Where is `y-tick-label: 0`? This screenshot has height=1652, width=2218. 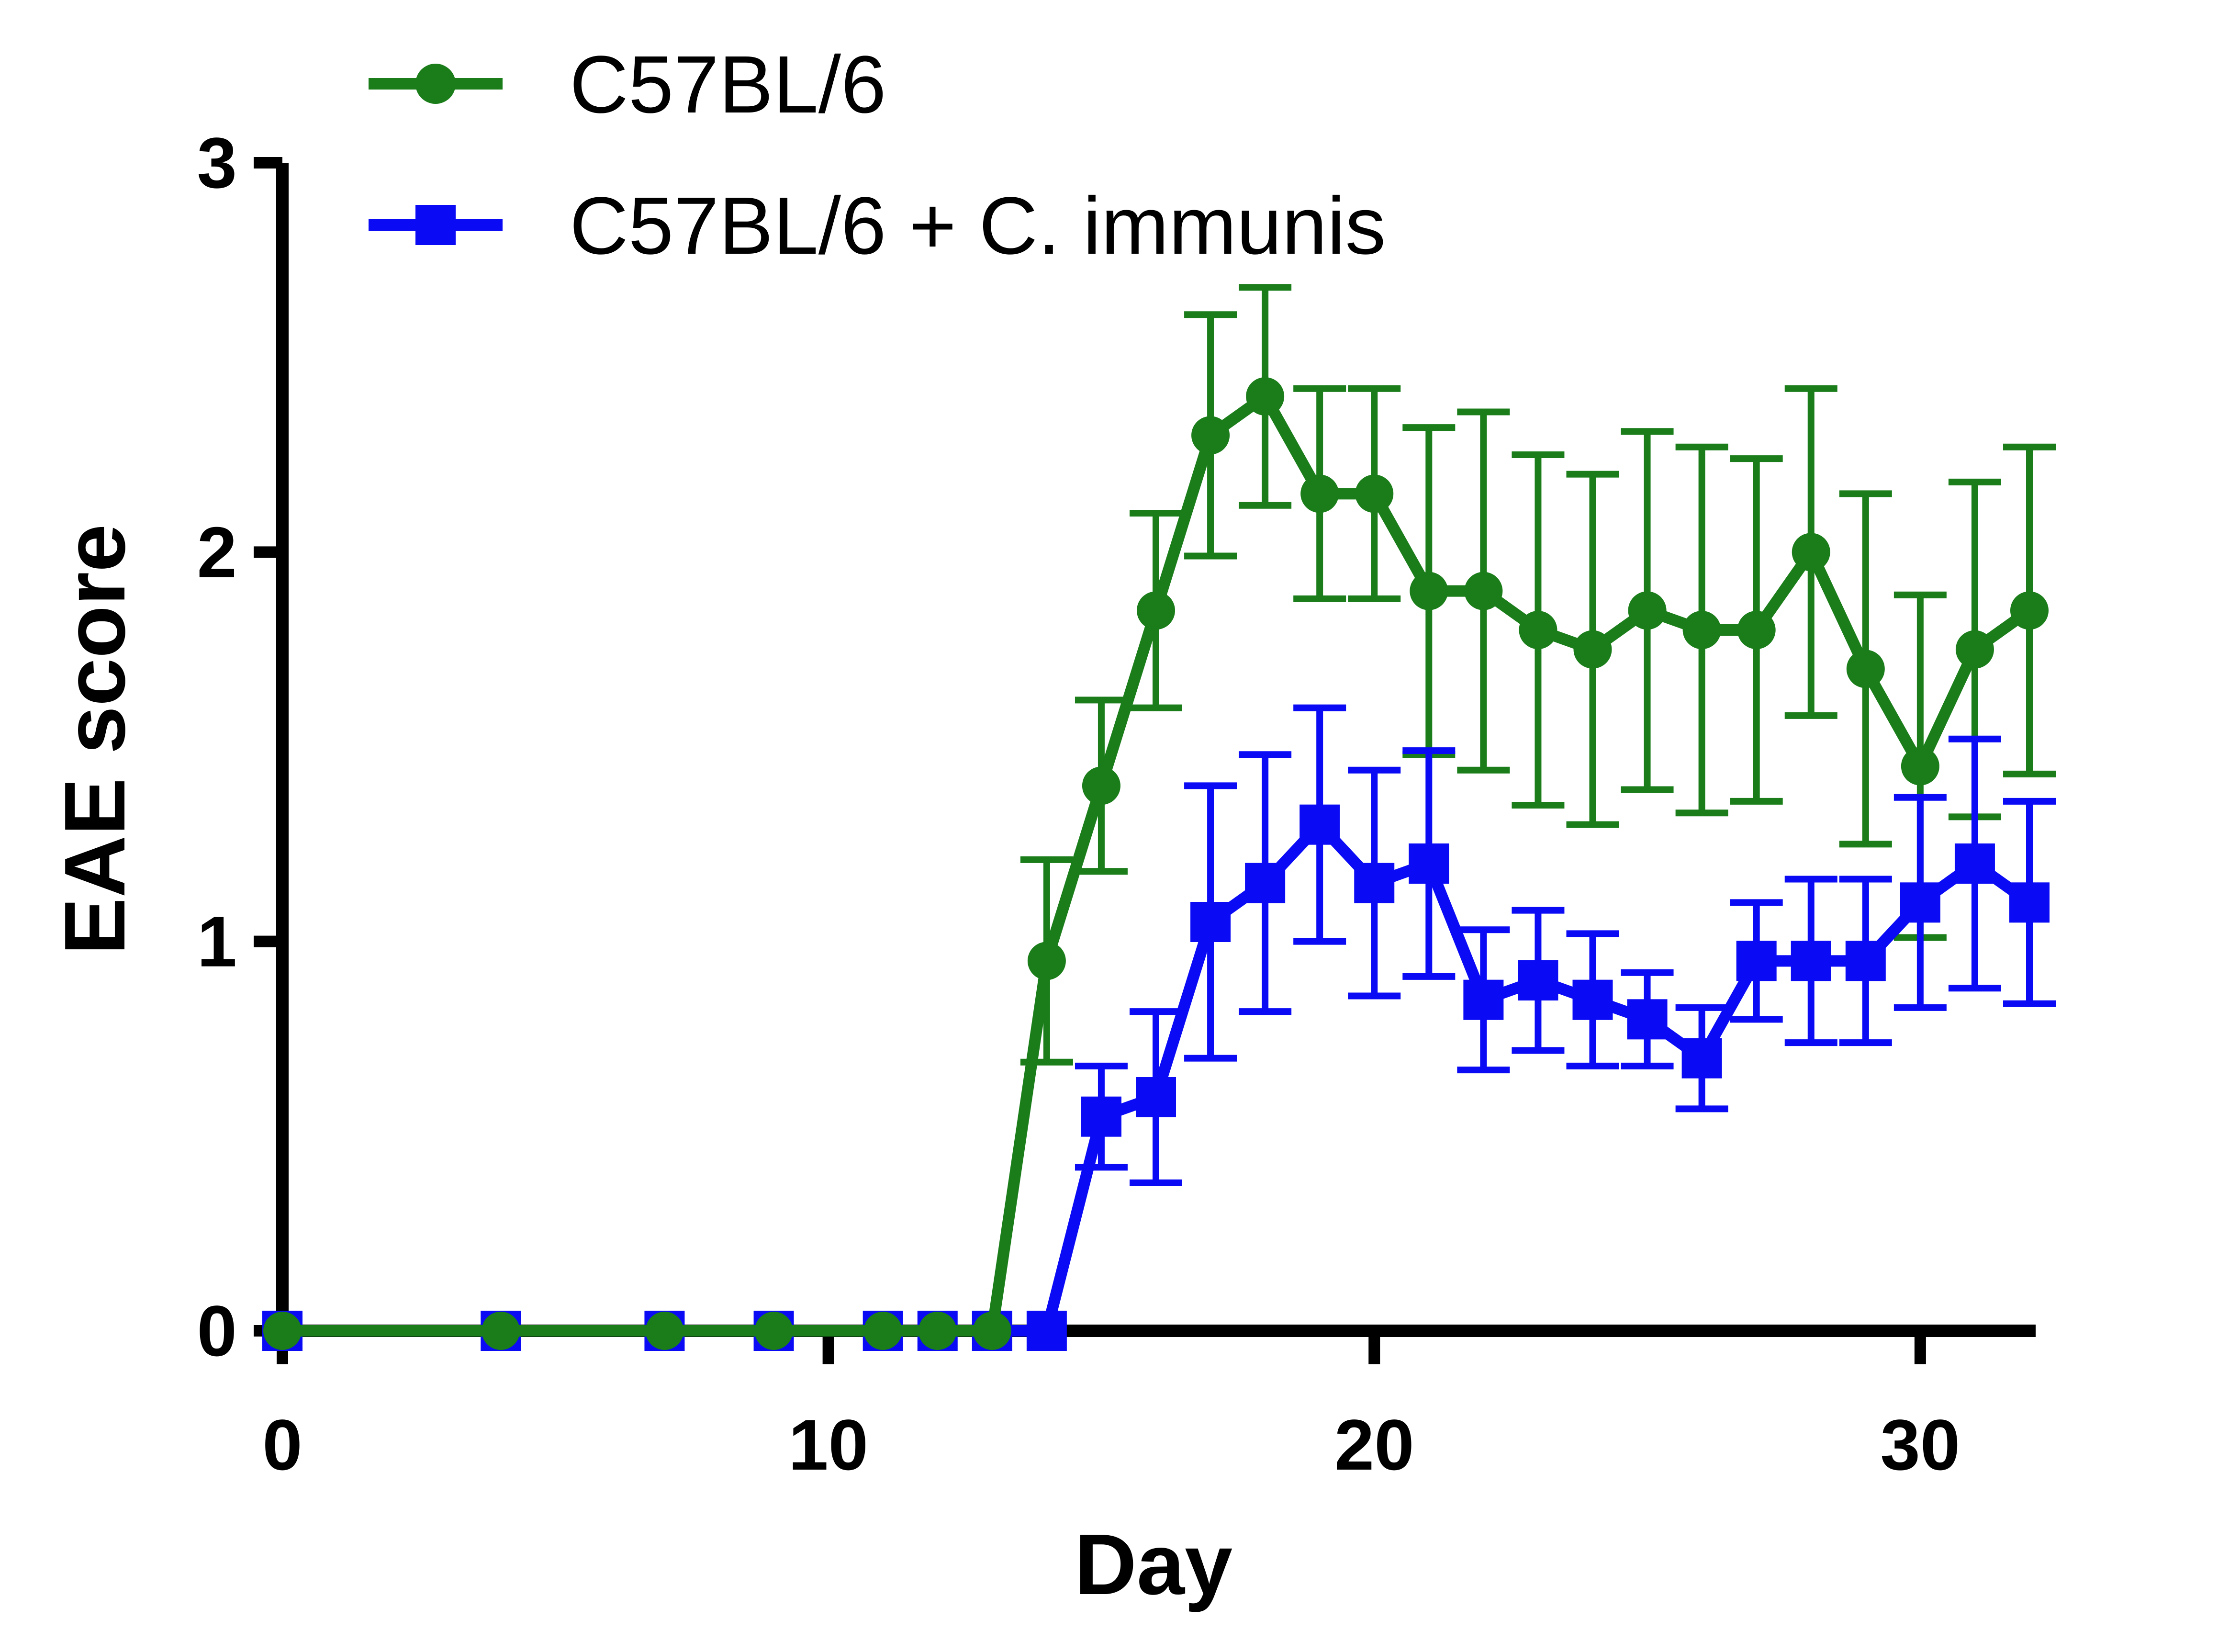 y-tick-label: 0 is located at coordinates (217, 1331).